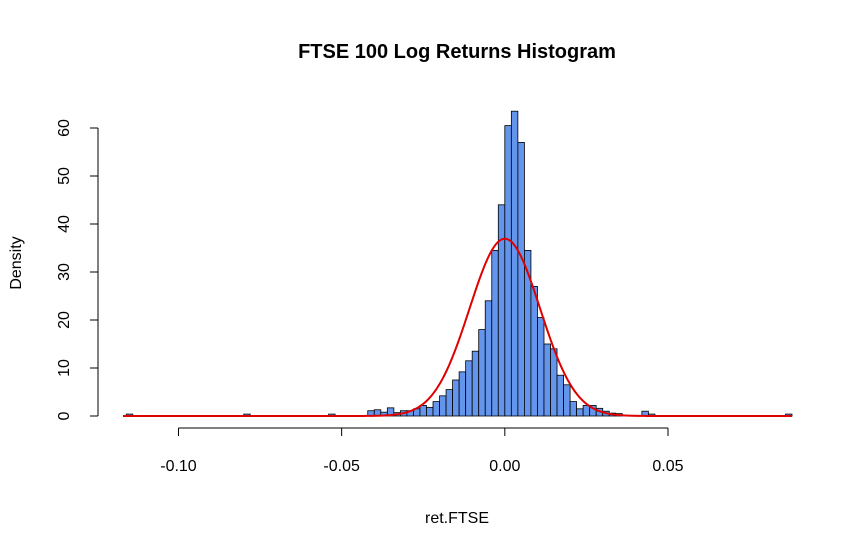 The width and height of the screenshot is (867, 552). What do you see at coordinates (667, 466) in the screenshot?
I see `x-tick-label: 0.05` at bounding box center [667, 466].